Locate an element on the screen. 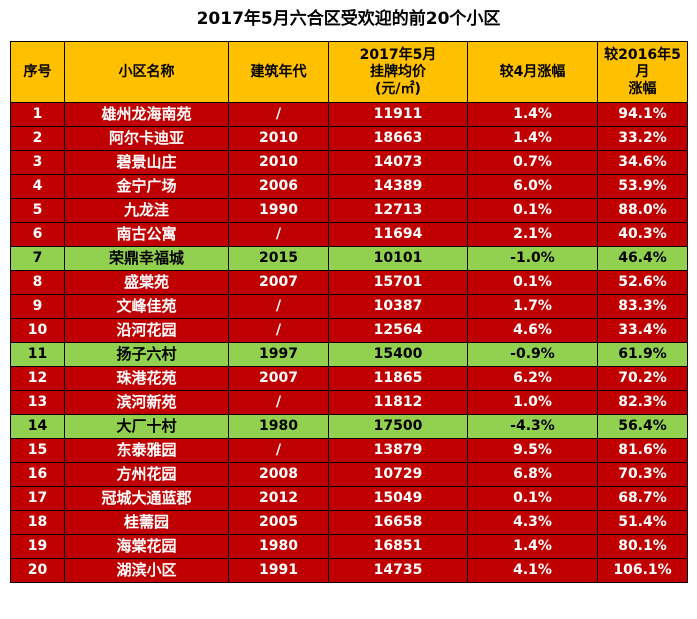  table-row: 11 扬子六村 1997 15400 -0.9% 61.9% is located at coordinates (349, 354).